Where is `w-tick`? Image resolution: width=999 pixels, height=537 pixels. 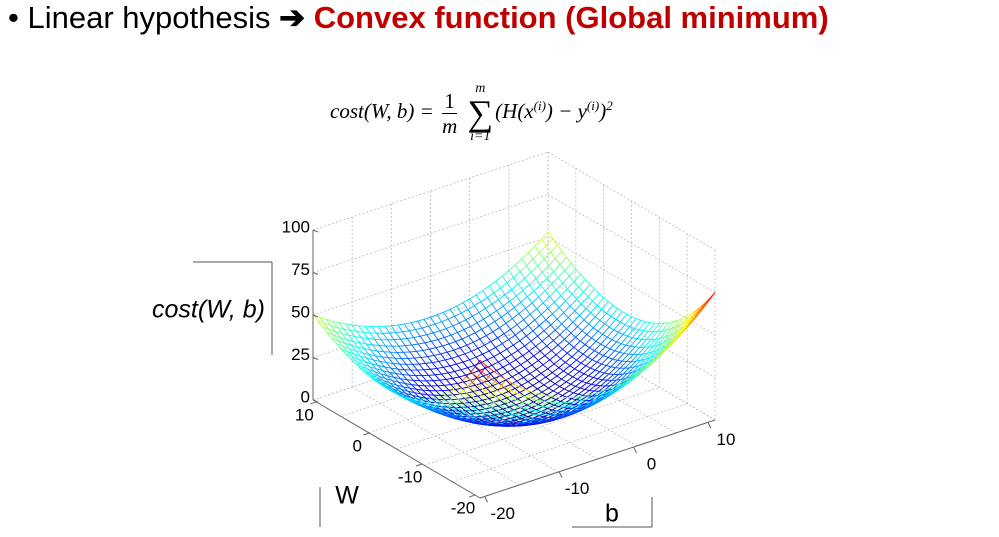
w-tick is located at coordinates (419, 465).